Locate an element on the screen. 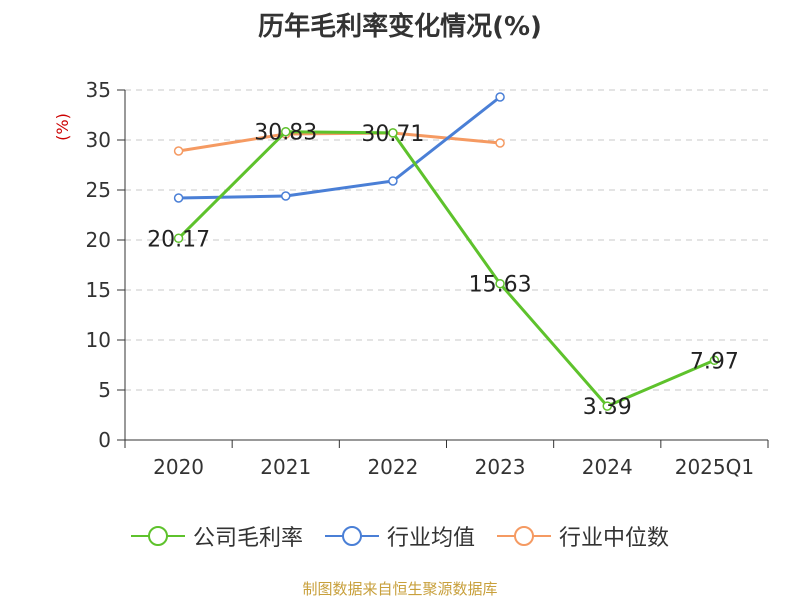 The image size is (800, 600). legend-item: 公司毛利率 is located at coordinates (216, 536).